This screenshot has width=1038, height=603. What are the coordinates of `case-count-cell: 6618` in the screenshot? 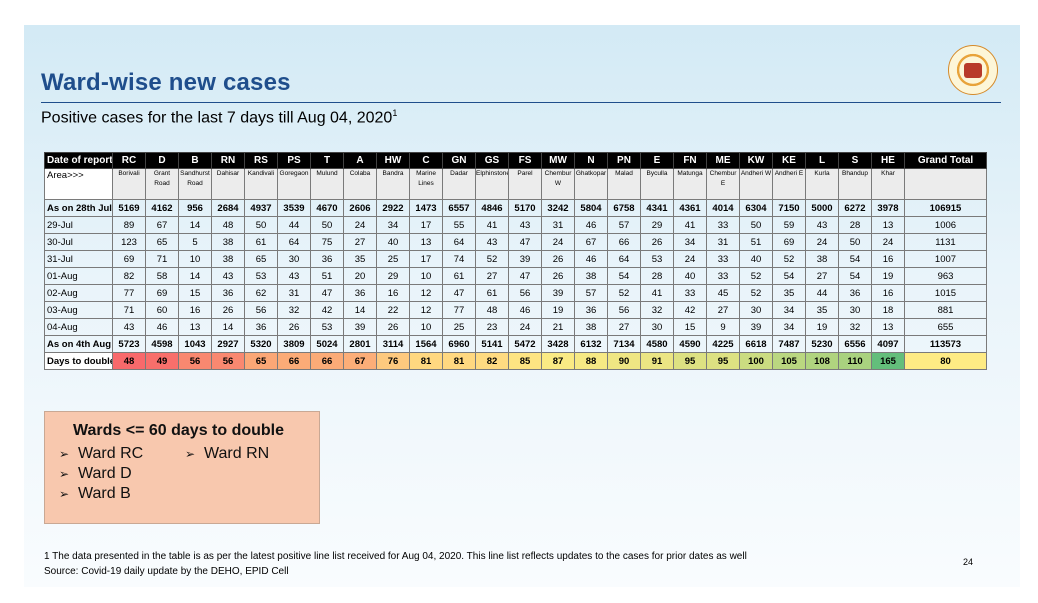 It's located at (756, 344).